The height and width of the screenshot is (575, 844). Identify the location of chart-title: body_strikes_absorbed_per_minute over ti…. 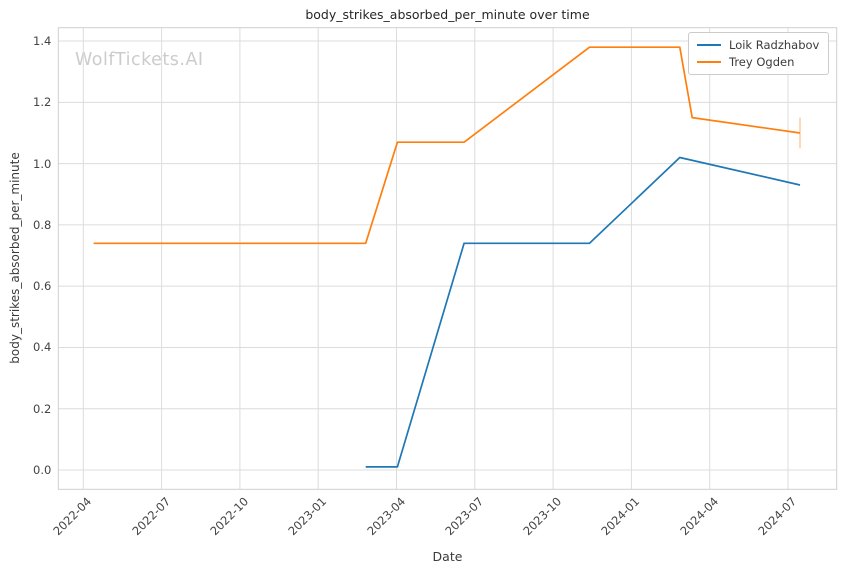
(447, 14).